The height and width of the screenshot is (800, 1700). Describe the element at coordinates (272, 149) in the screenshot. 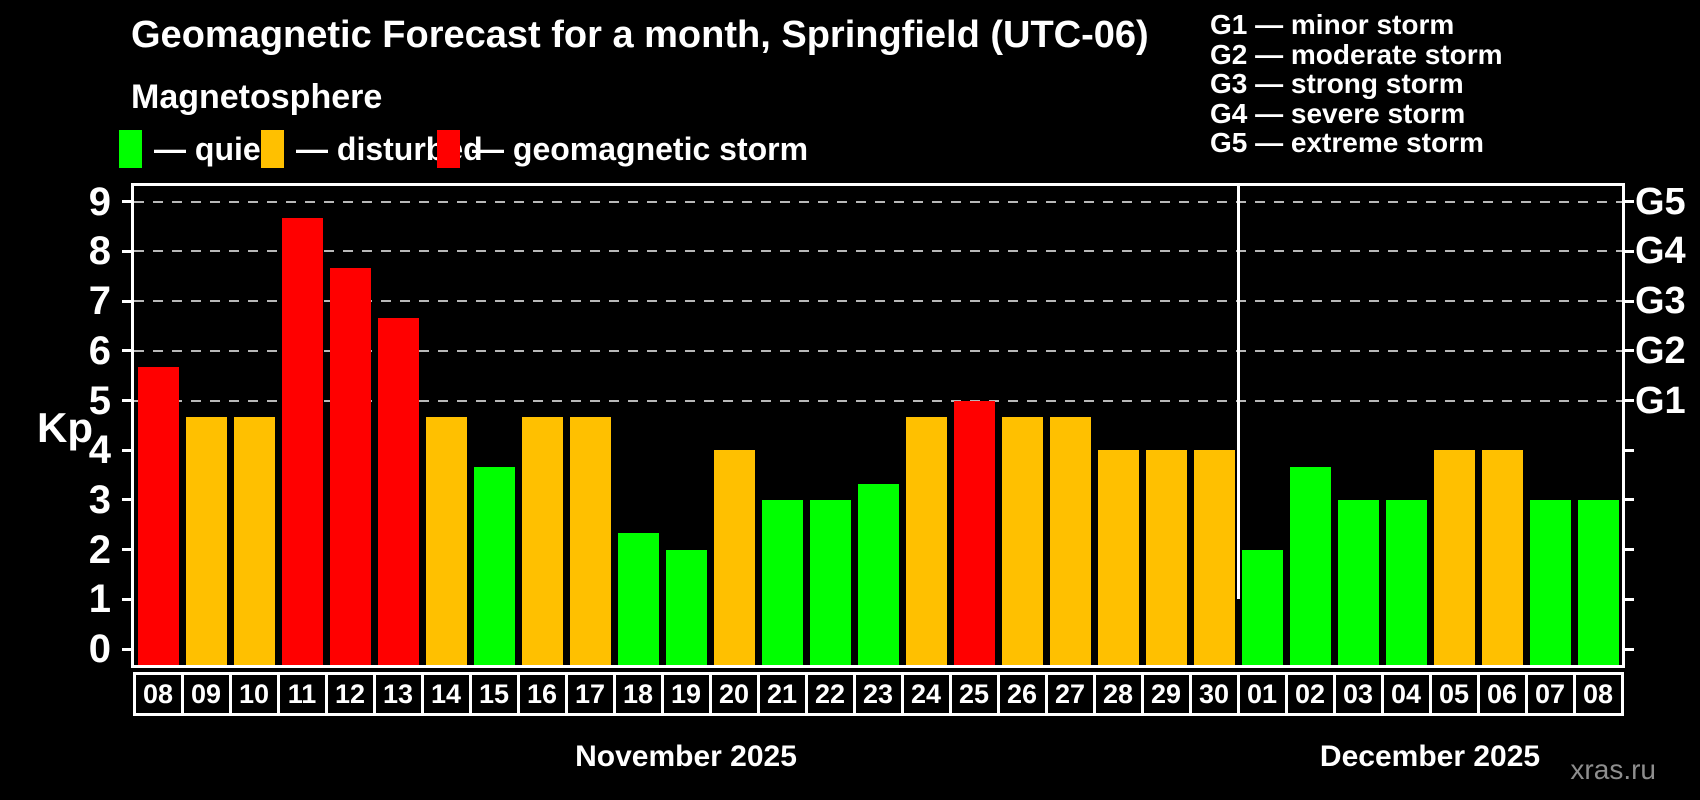

I see `disturbed-color-swatch` at that location.